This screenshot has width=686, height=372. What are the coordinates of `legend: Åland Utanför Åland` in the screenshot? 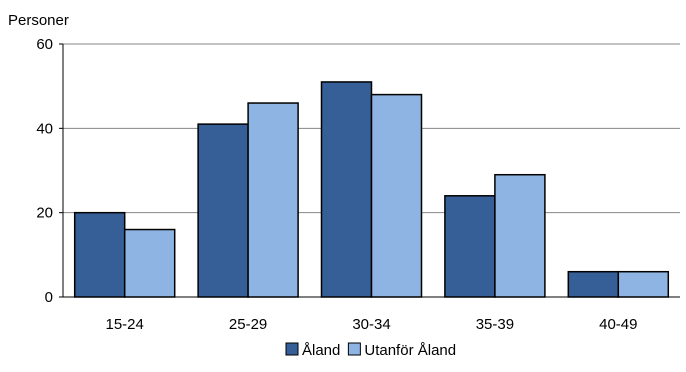 It's located at (370, 350).